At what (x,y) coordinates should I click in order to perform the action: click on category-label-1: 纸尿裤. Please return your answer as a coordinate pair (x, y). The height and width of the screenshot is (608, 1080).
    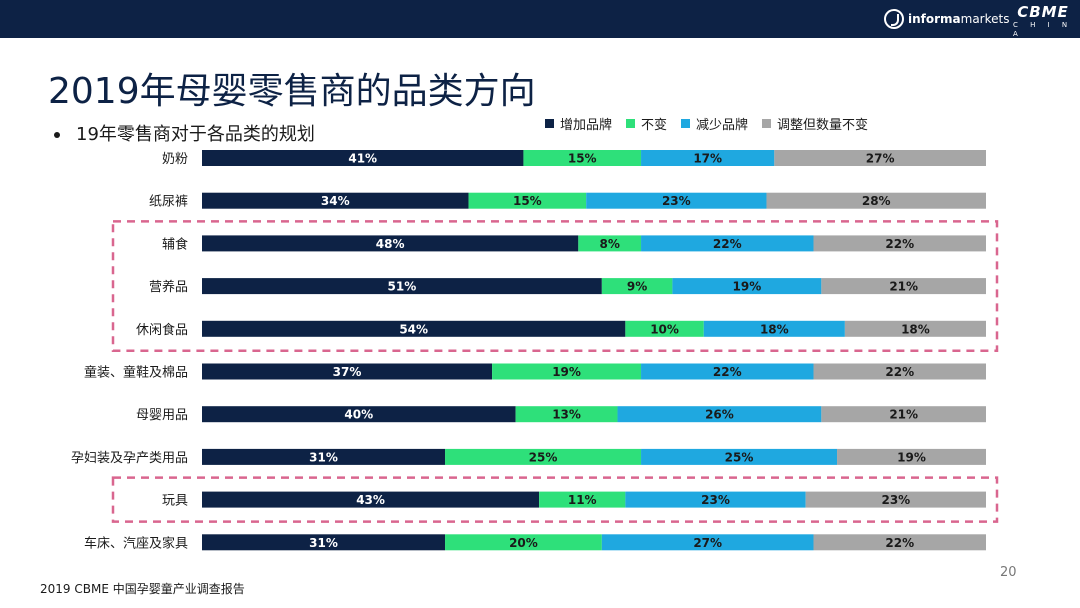
    Looking at the image, I should click on (168, 202).